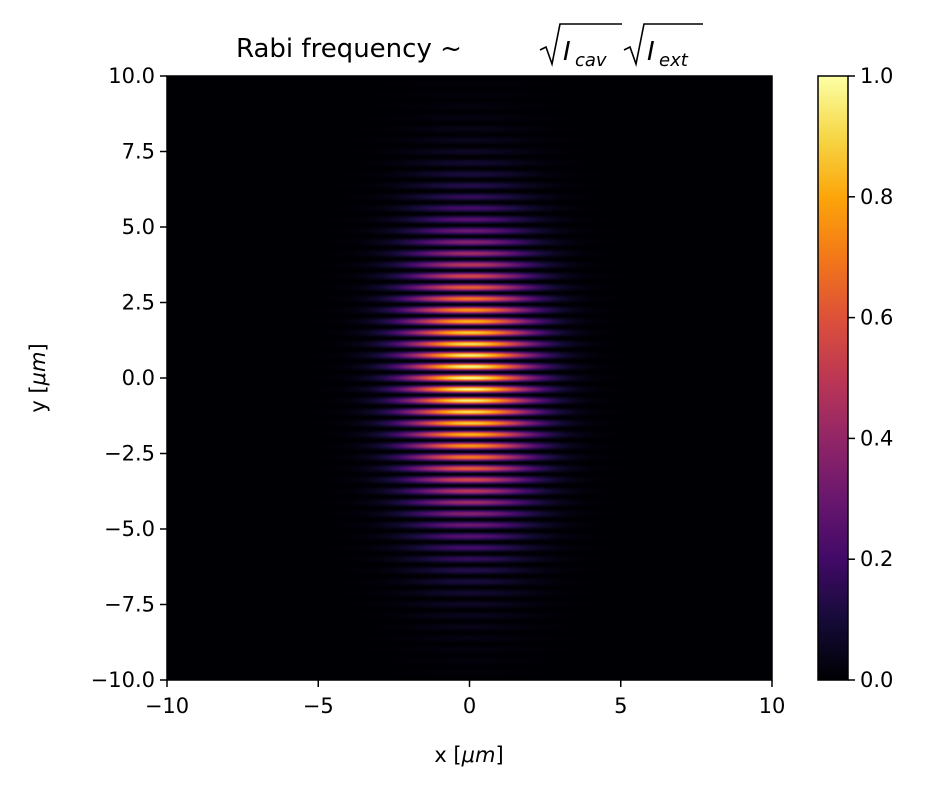 This screenshot has height=791, width=932. What do you see at coordinates (876, 318) in the screenshot?
I see `colorbar-tick-label: 0.6` at bounding box center [876, 318].